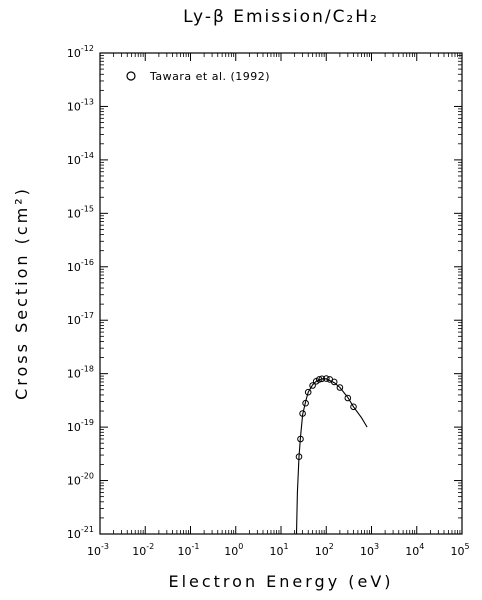 This screenshot has width=482, height=600. What do you see at coordinates (280, 581) in the screenshot?
I see `x-axis-label: Electron Energy (eV)` at bounding box center [280, 581].